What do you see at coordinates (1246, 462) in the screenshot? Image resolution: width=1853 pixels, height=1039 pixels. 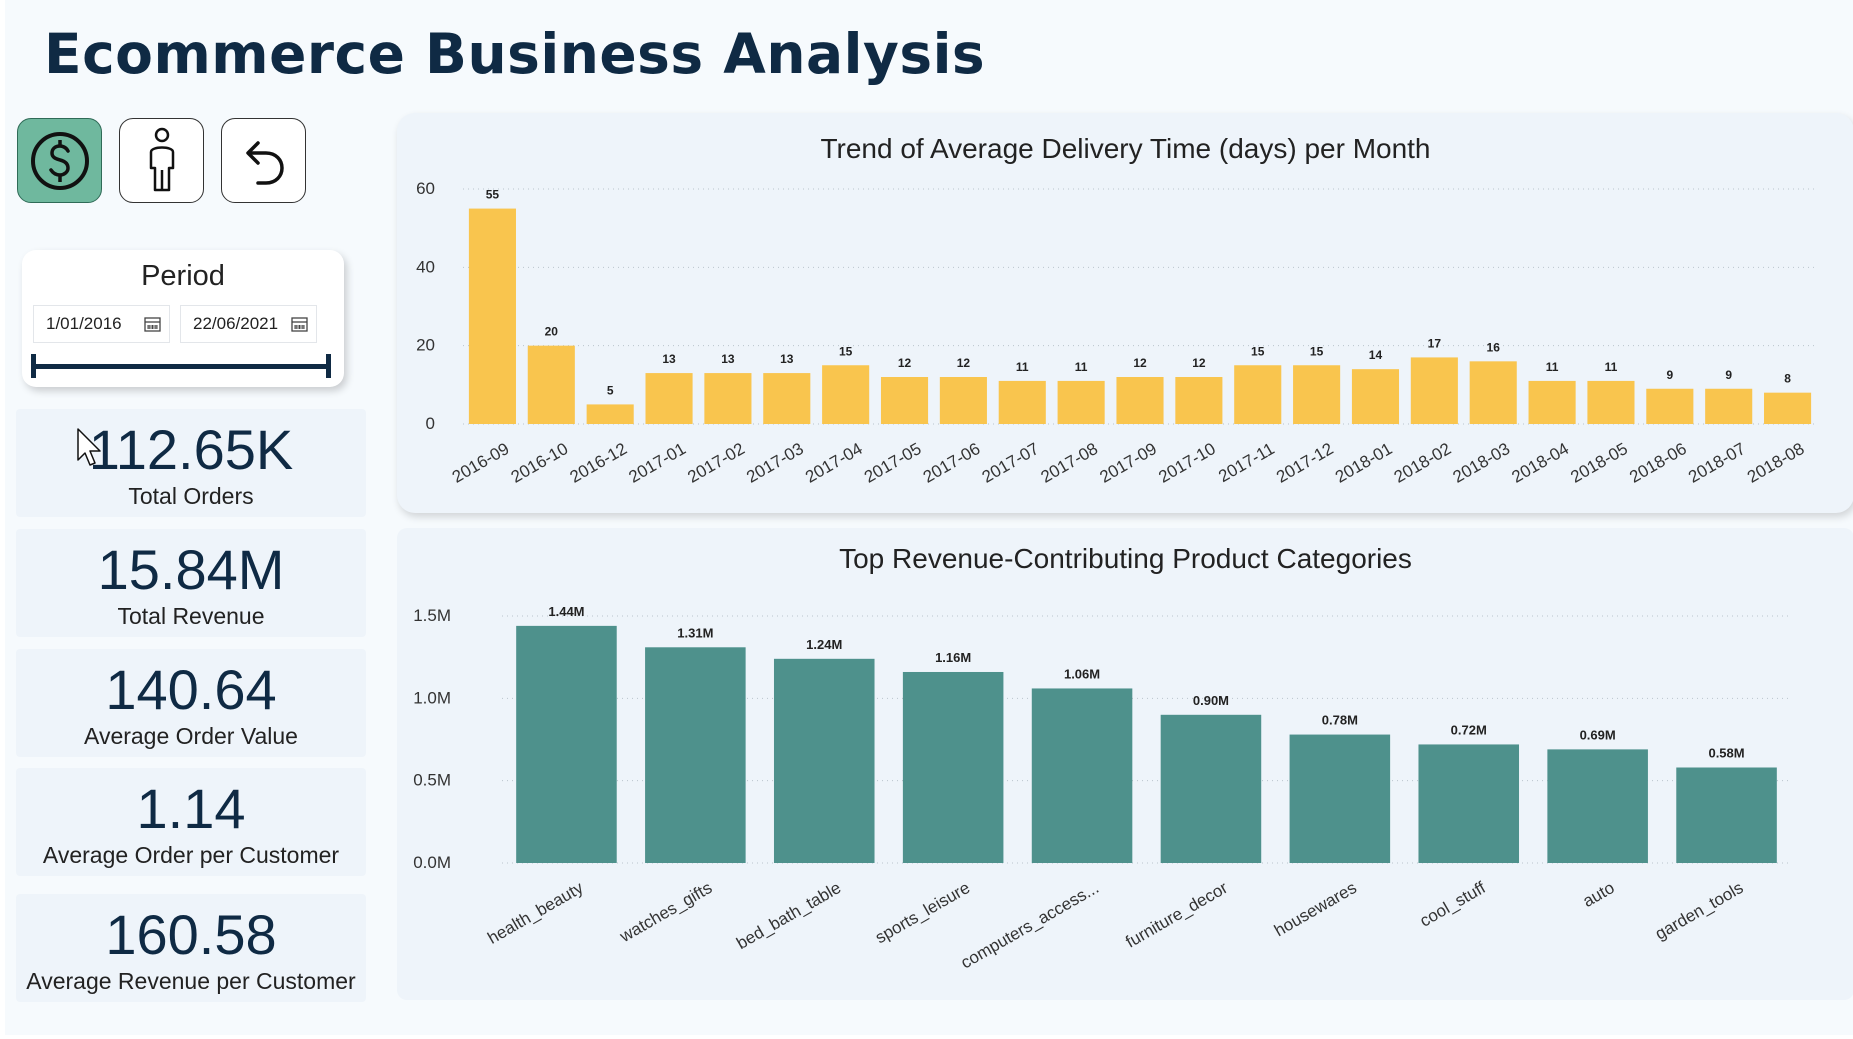 I see `x-tick-label: 2017-11` at bounding box center [1246, 462].